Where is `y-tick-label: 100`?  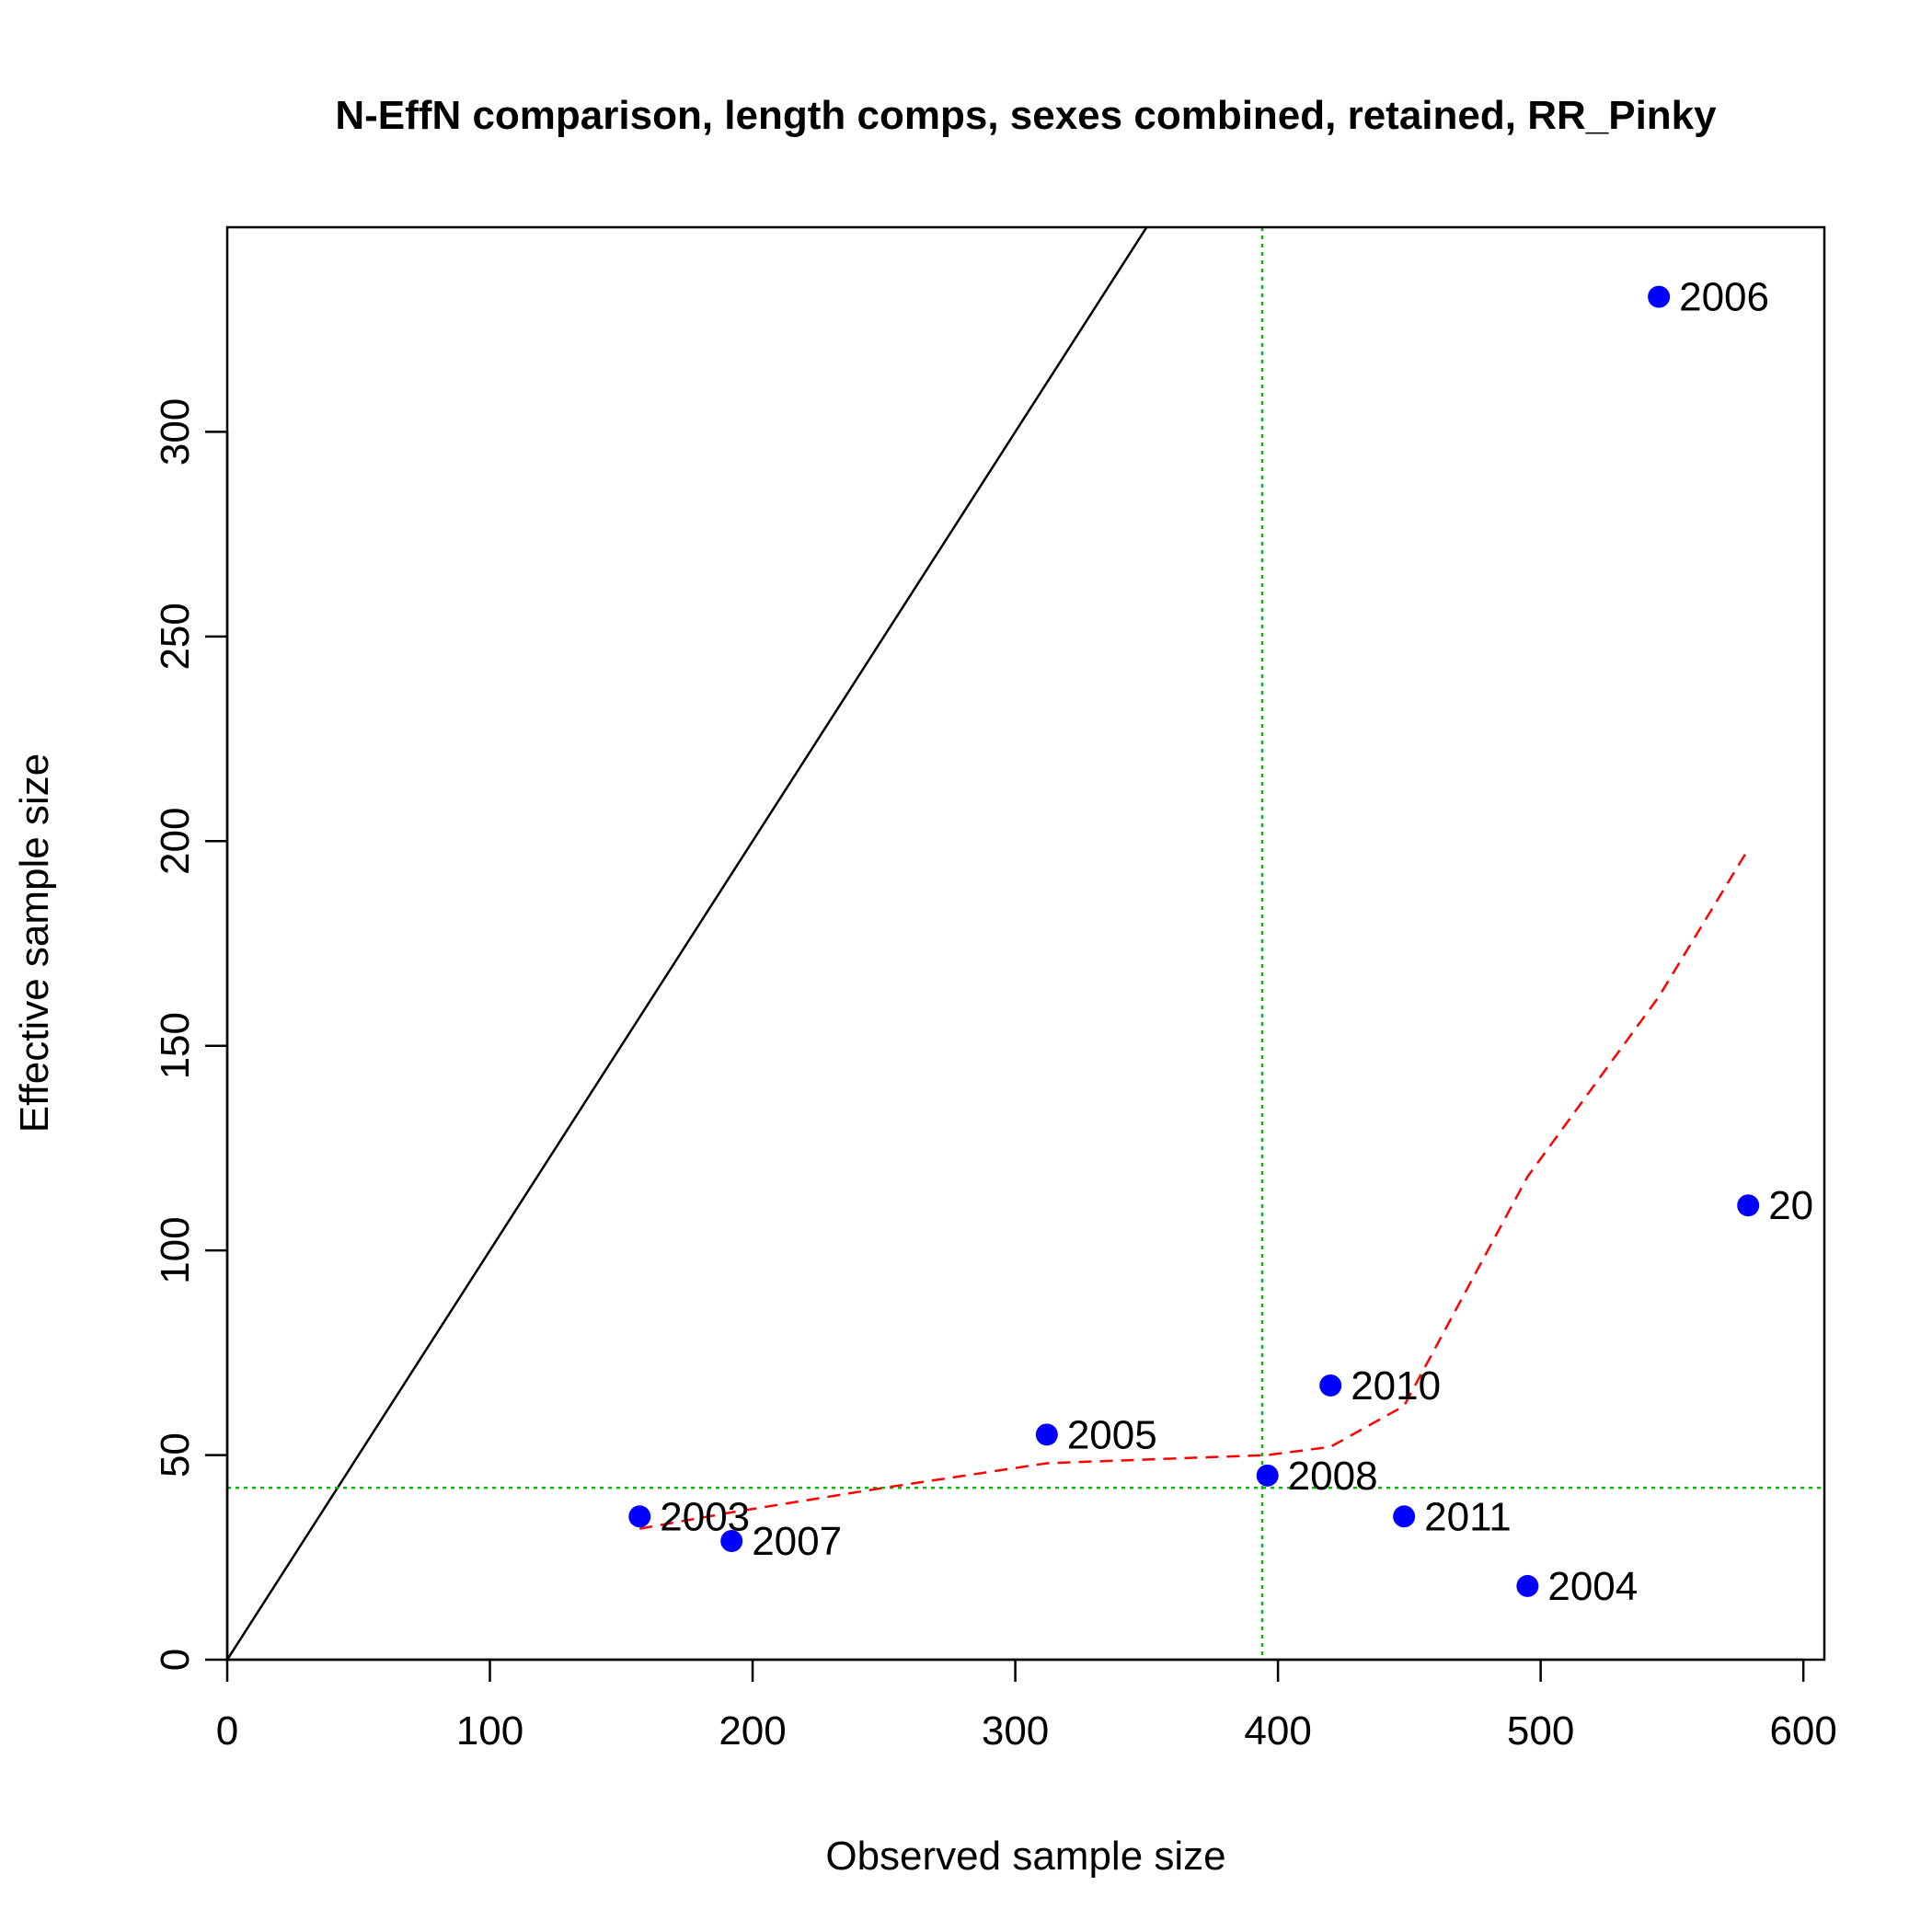
y-tick-label: 100 is located at coordinates (175, 1249).